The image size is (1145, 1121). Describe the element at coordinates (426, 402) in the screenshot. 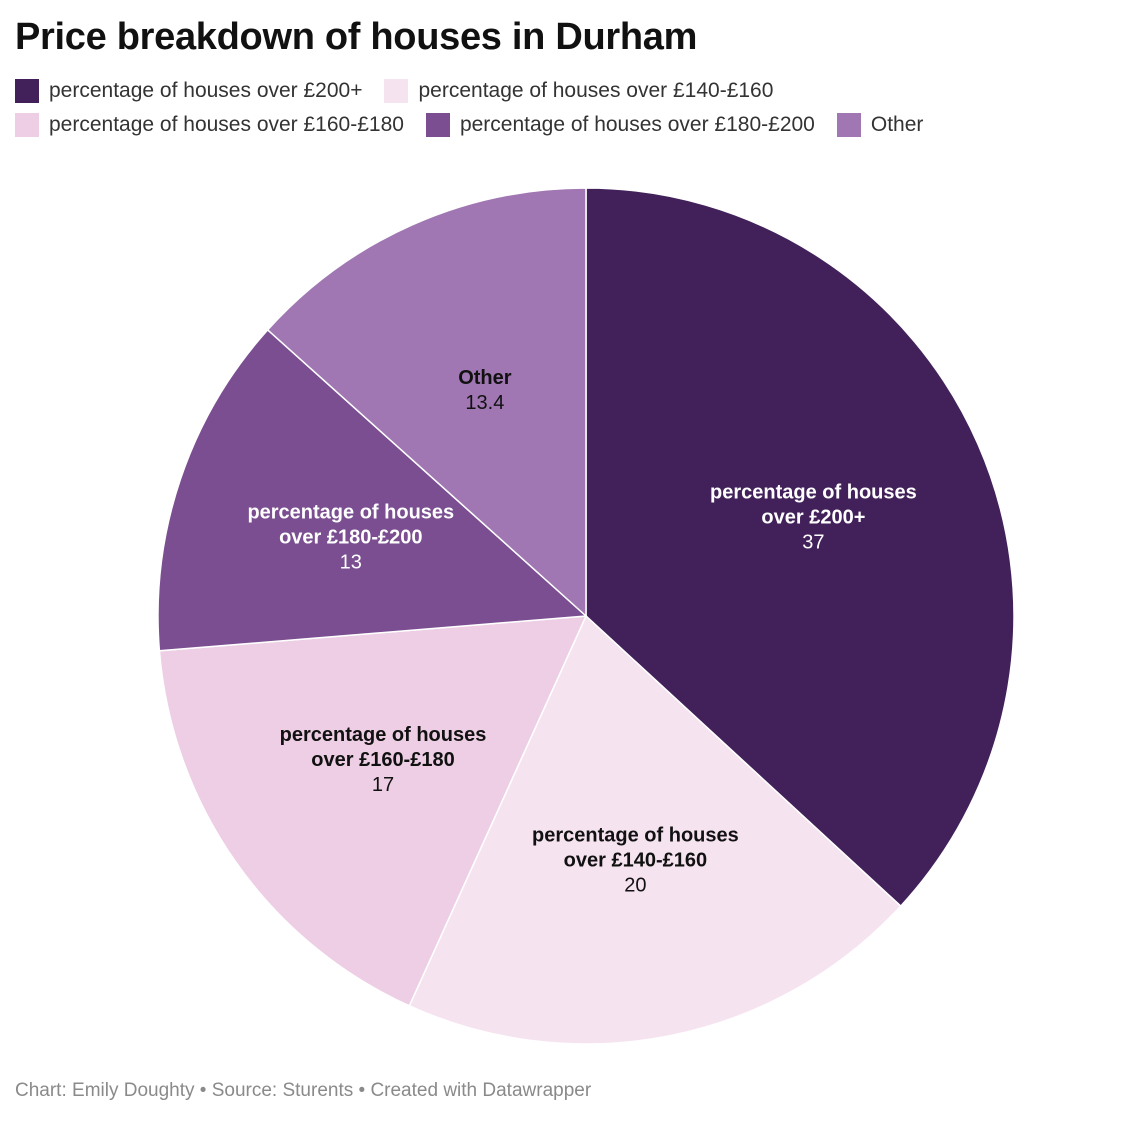

I see `pie-slice-other` at that location.